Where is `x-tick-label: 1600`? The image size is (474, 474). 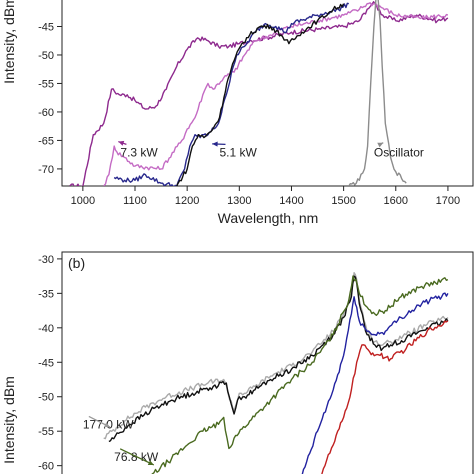
x-tick-label: 1600 is located at coordinates (396, 201).